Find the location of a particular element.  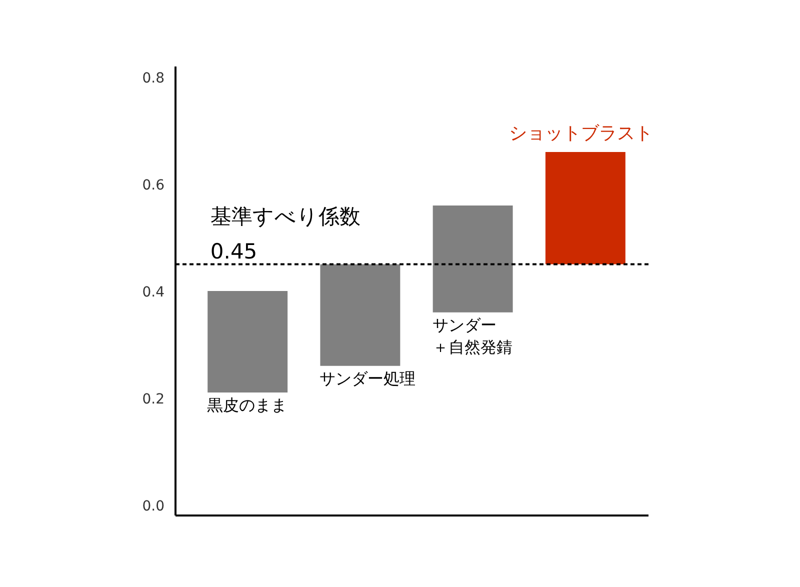

y-tick-label: 0.0 is located at coordinates (153, 506).